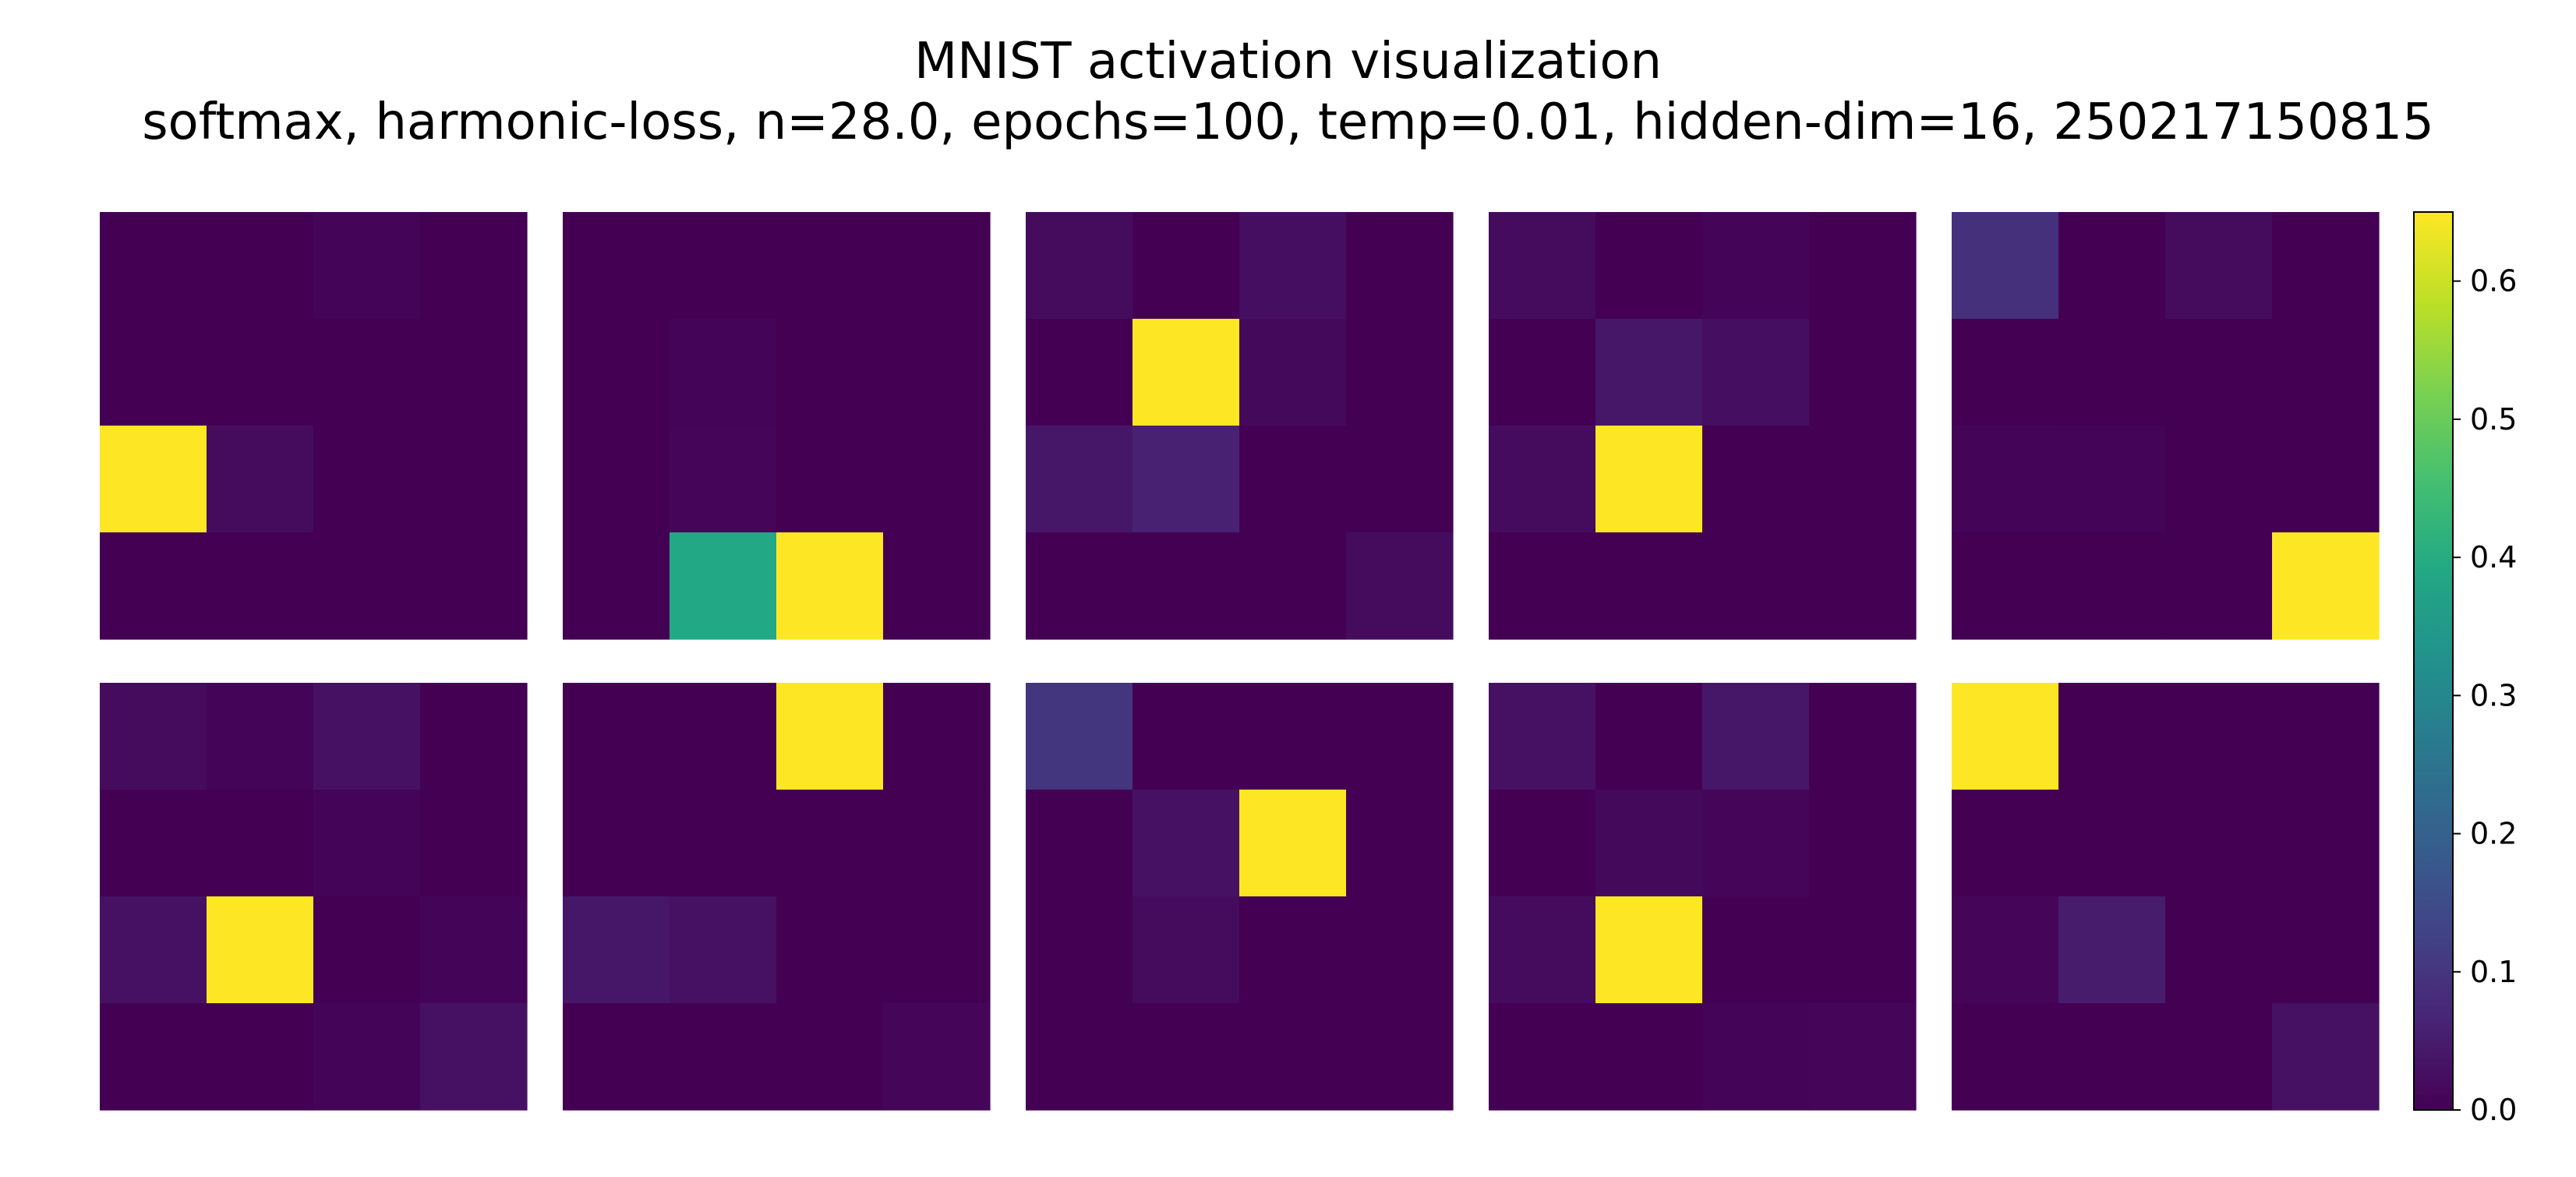  What do you see at coordinates (2493, 281) in the screenshot?
I see `colorbar-tick-label: 0.6` at bounding box center [2493, 281].